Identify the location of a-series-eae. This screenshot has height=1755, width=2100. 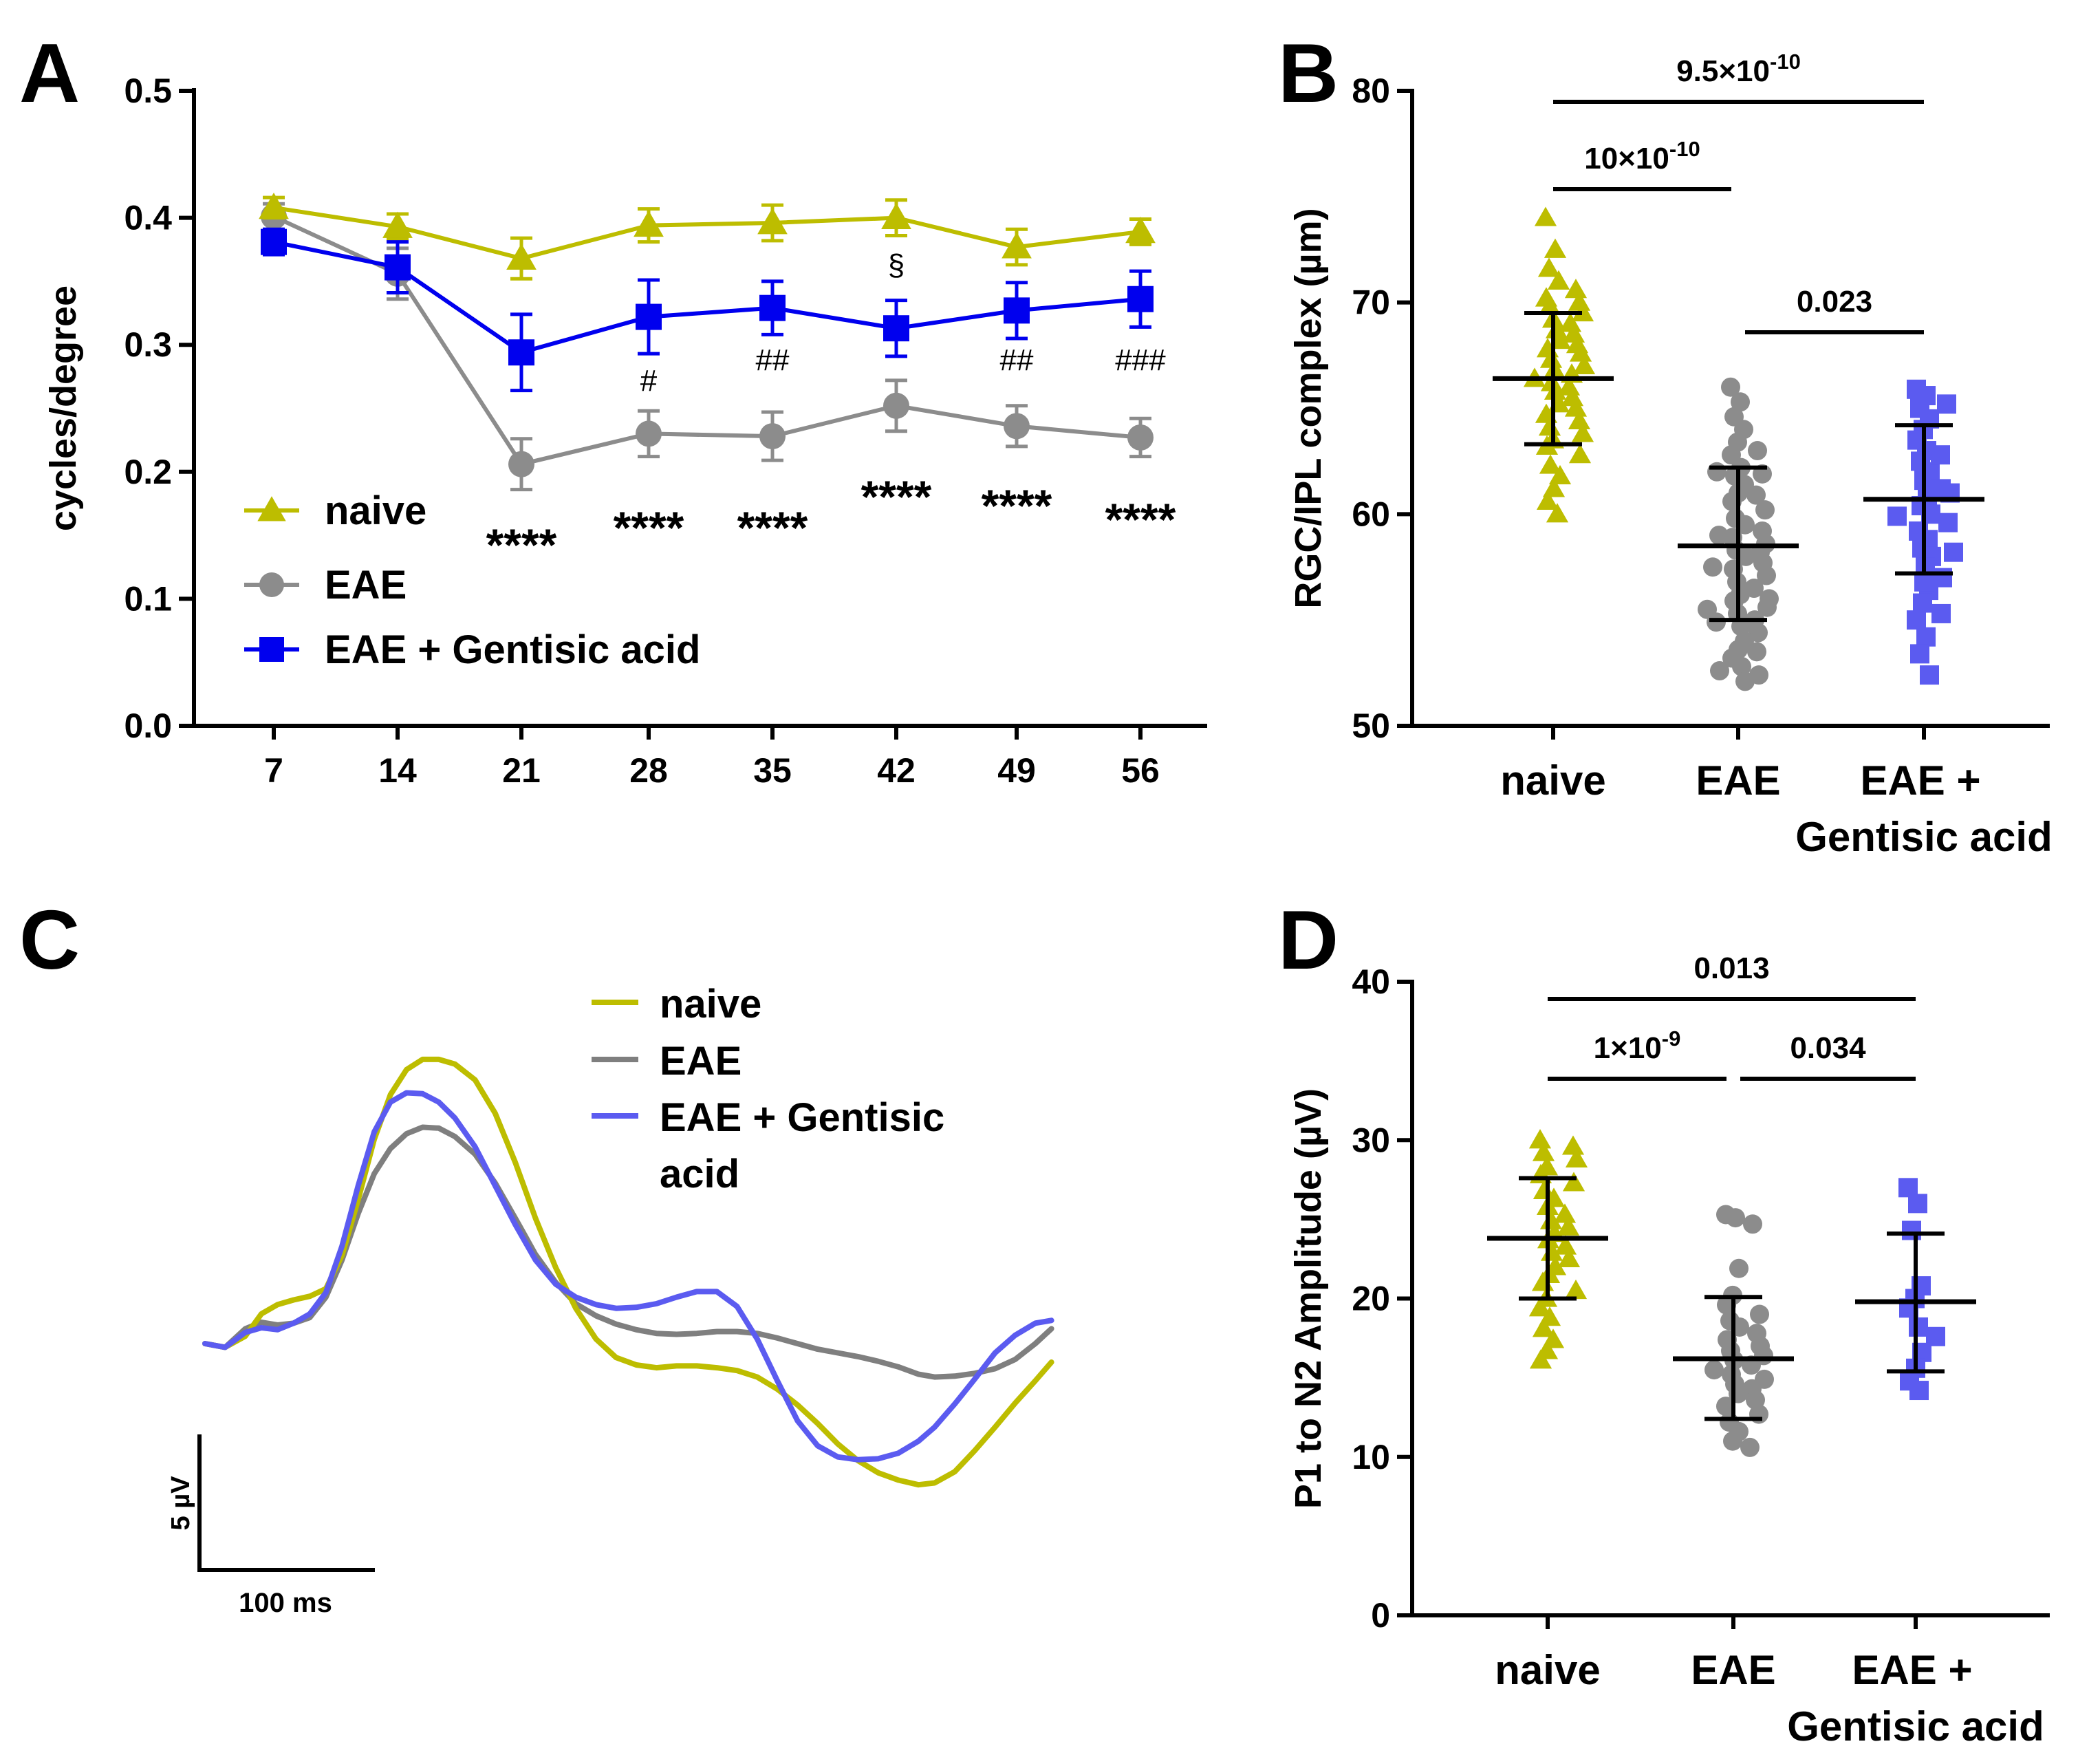
(707, 347).